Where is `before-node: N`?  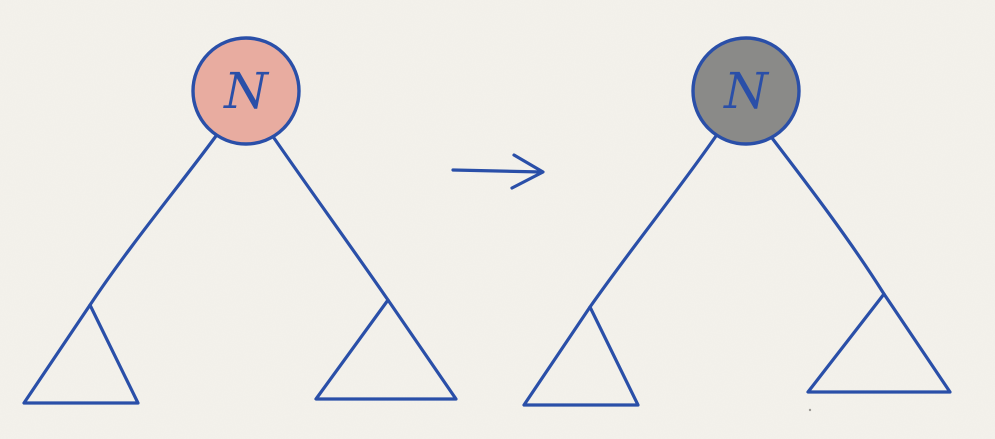
before-node: N is located at coordinates (246, 91).